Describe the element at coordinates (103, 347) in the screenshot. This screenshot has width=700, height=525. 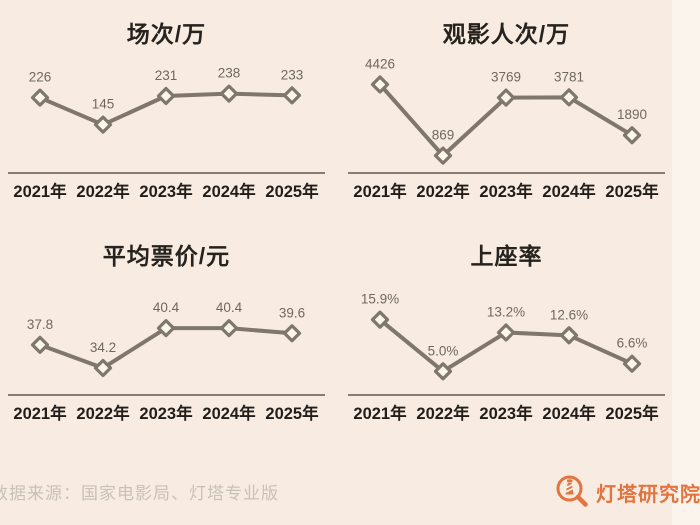
I see `data-label: 34.2` at that location.